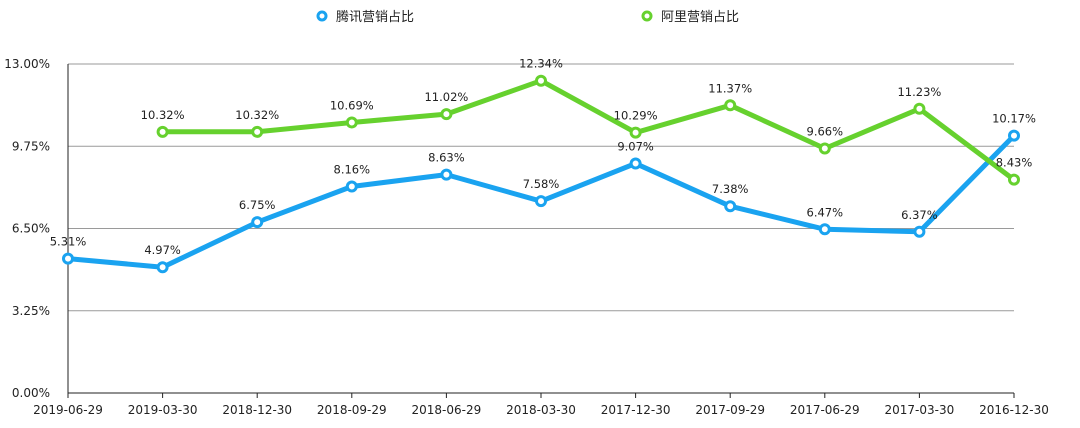 The image size is (1080, 428). I want to click on data-label-series-1: 4.97%, so click(162, 250).